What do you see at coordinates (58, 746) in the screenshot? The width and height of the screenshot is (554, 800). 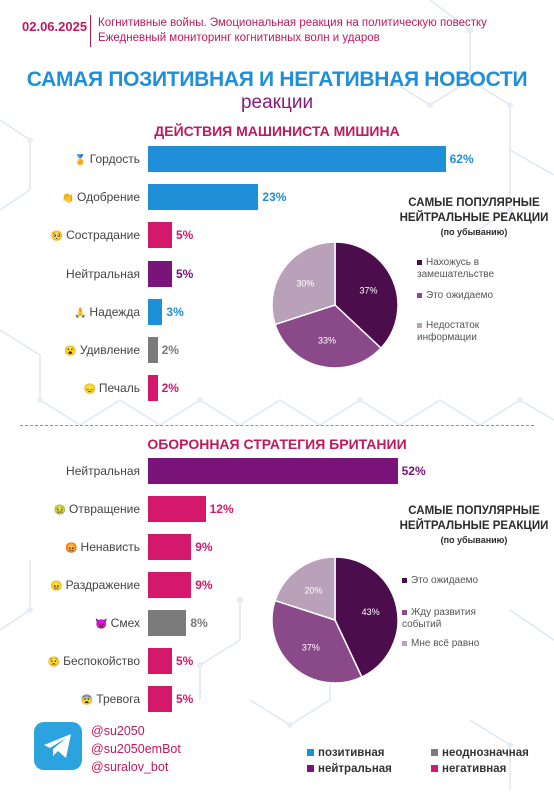 I see `telegram-icon` at bounding box center [58, 746].